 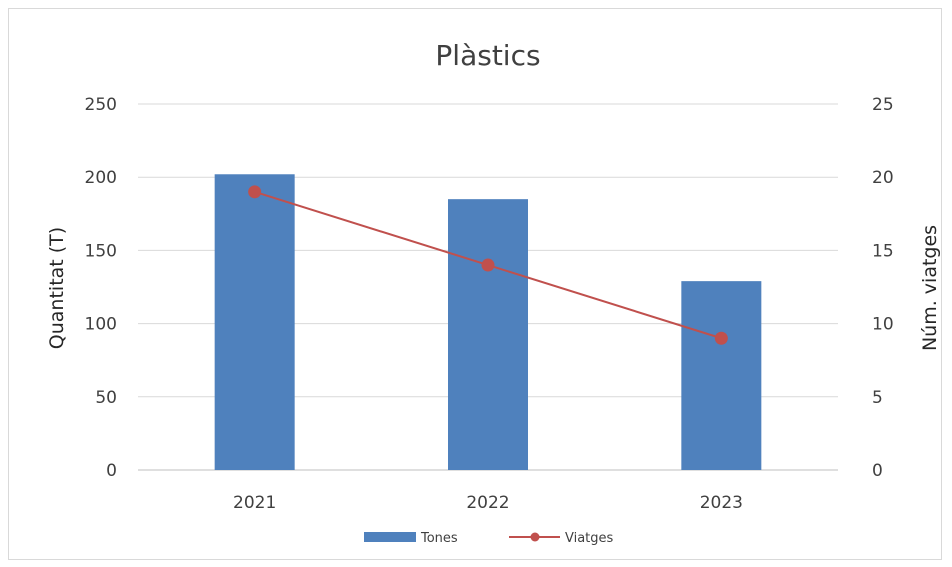 I want to click on legend-marker-viatges, so click(x=535, y=537).